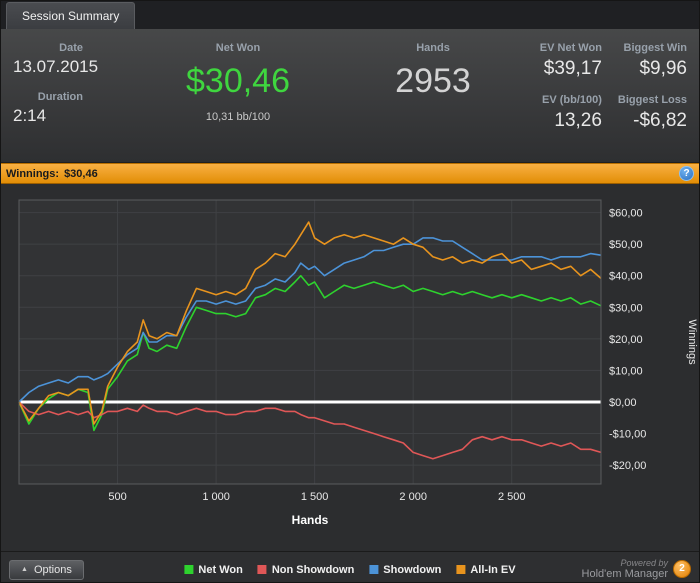  Describe the element at coordinates (262, 569) in the screenshot. I see `legend-swatch-non-showdown` at that location.